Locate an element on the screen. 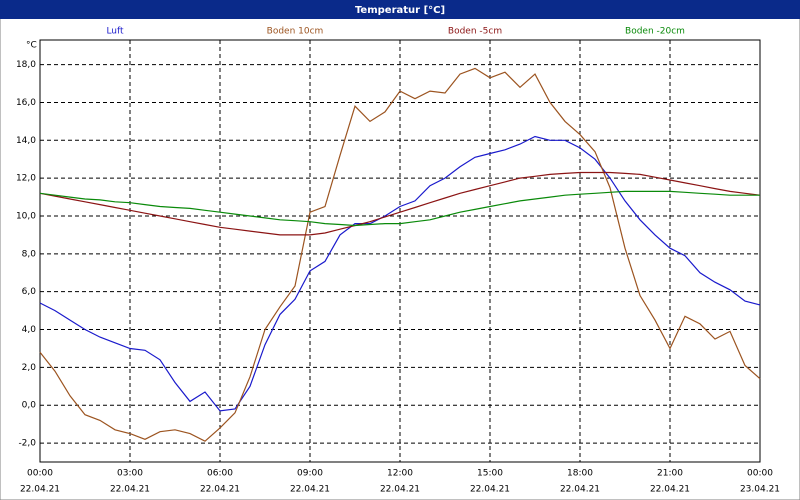 The width and height of the screenshot is (800, 500). chart-title: Temperatur [°C] is located at coordinates (400, 10).